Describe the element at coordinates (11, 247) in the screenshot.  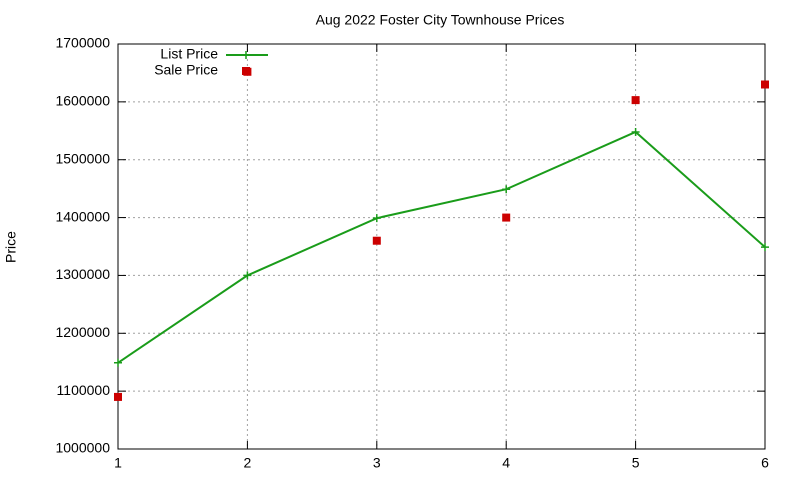
I see `y-axis-label: Price` at that location.